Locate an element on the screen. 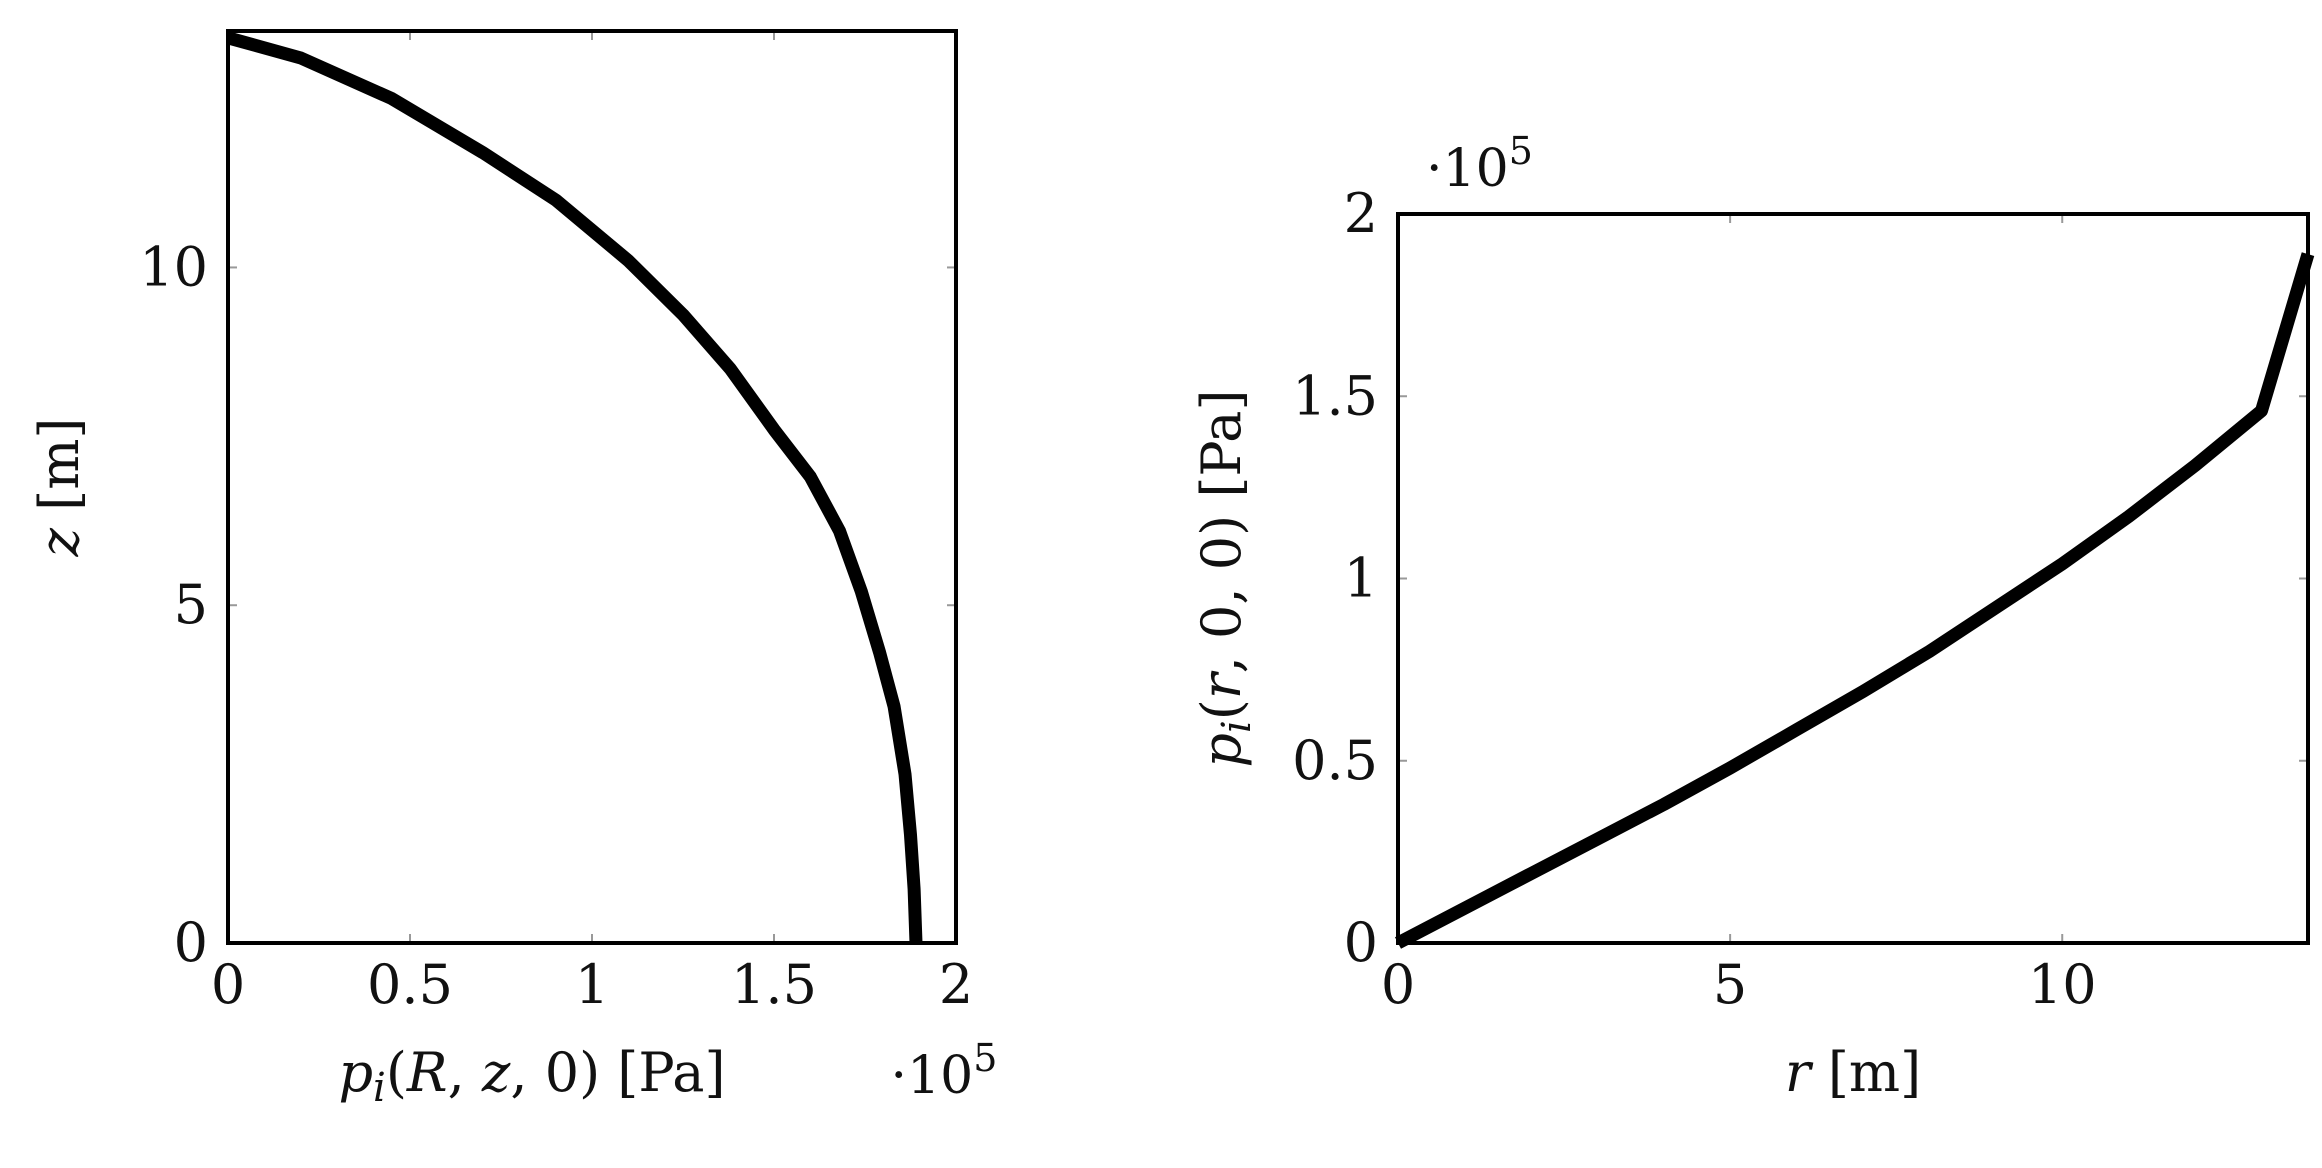 The height and width of the screenshot is (1168, 2322). y-tick-label: 10 is located at coordinates (173, 266).